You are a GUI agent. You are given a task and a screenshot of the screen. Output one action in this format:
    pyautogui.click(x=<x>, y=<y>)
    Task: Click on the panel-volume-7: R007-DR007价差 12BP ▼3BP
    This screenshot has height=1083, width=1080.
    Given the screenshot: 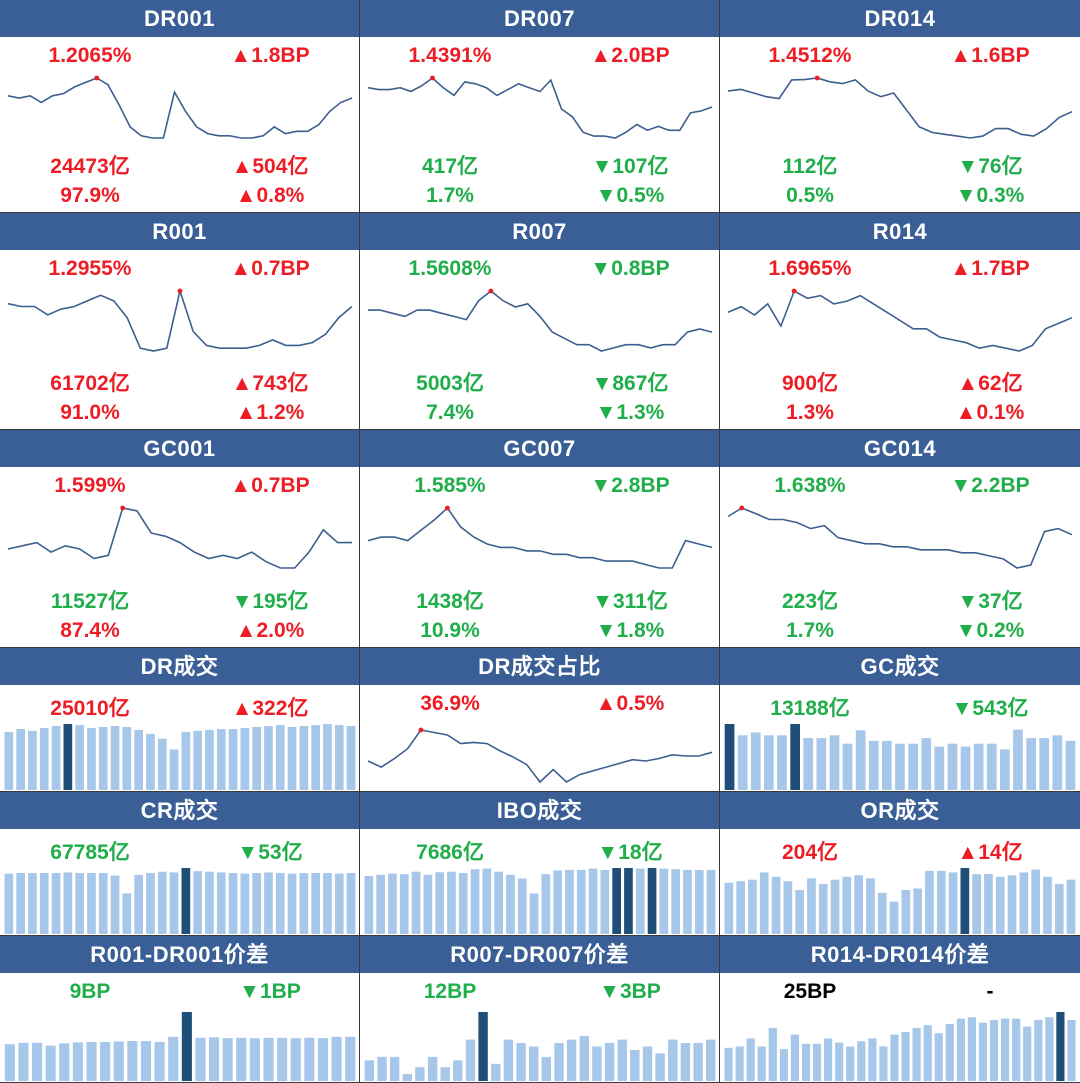 What is the action you would take?
    pyautogui.click(x=540, y=1009)
    